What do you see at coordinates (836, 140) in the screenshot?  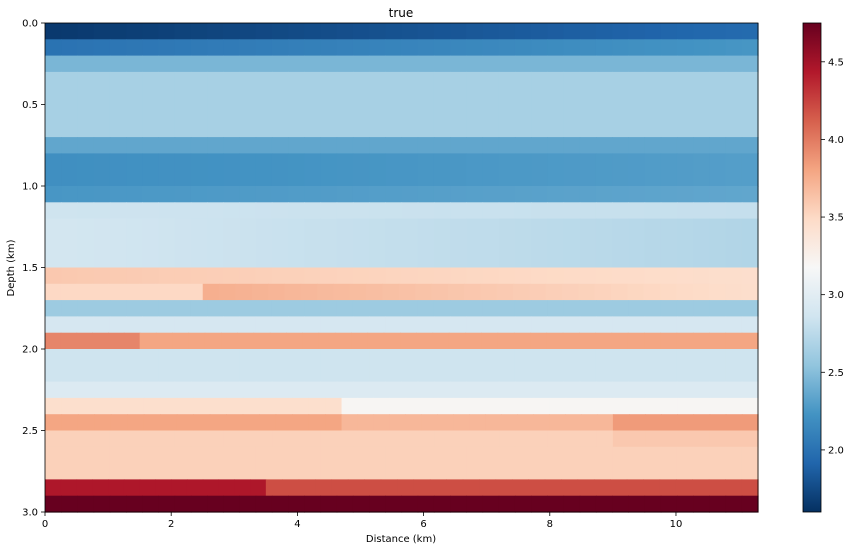 I see `colorbar-tick-label: 4.0` at bounding box center [836, 140].